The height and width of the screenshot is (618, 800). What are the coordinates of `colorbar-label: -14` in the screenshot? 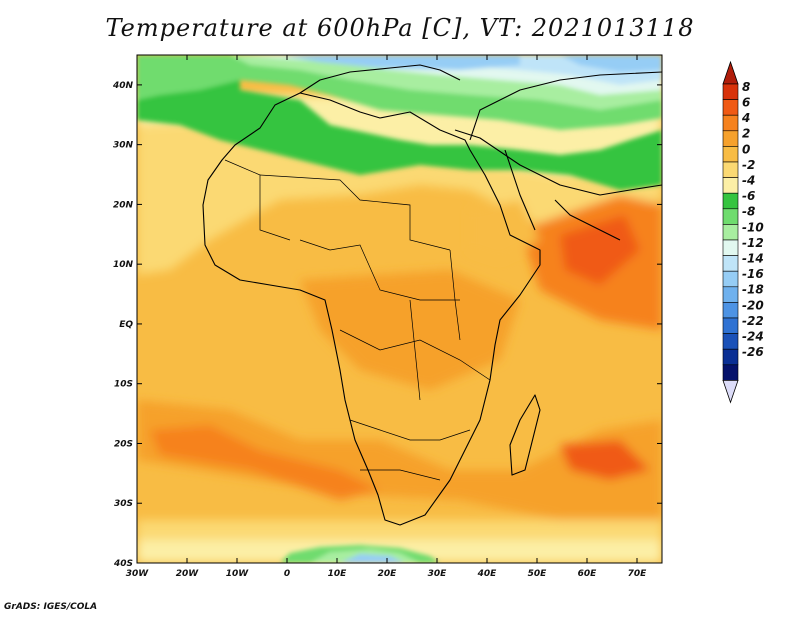 It's located at (753, 258).